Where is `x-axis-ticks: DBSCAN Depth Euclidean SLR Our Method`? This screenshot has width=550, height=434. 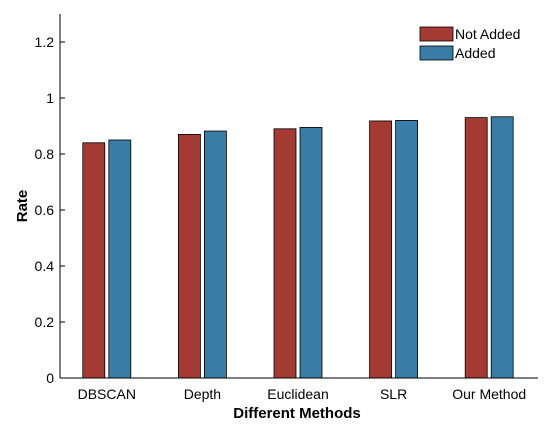
x-axis-ticks: DBSCAN Depth Euclidean SLR Our Method is located at coordinates (302, 394).